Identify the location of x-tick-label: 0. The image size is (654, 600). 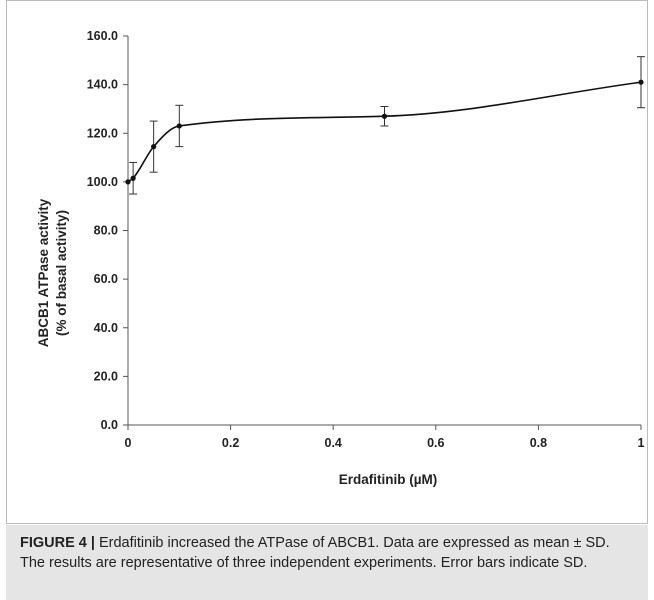
(128, 443).